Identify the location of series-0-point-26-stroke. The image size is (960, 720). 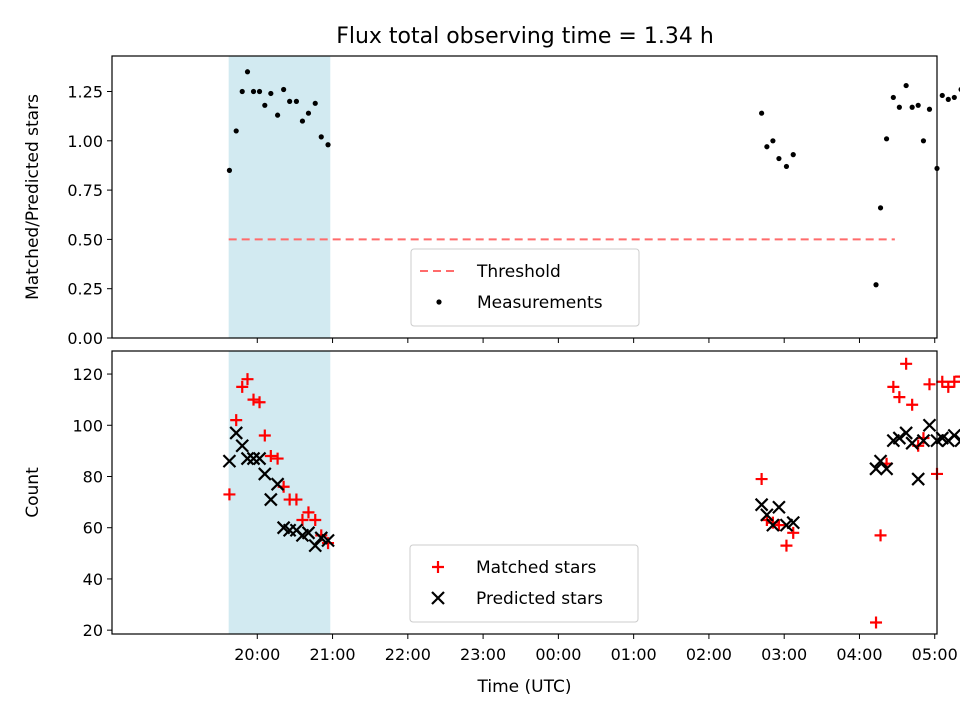
(893, 386).